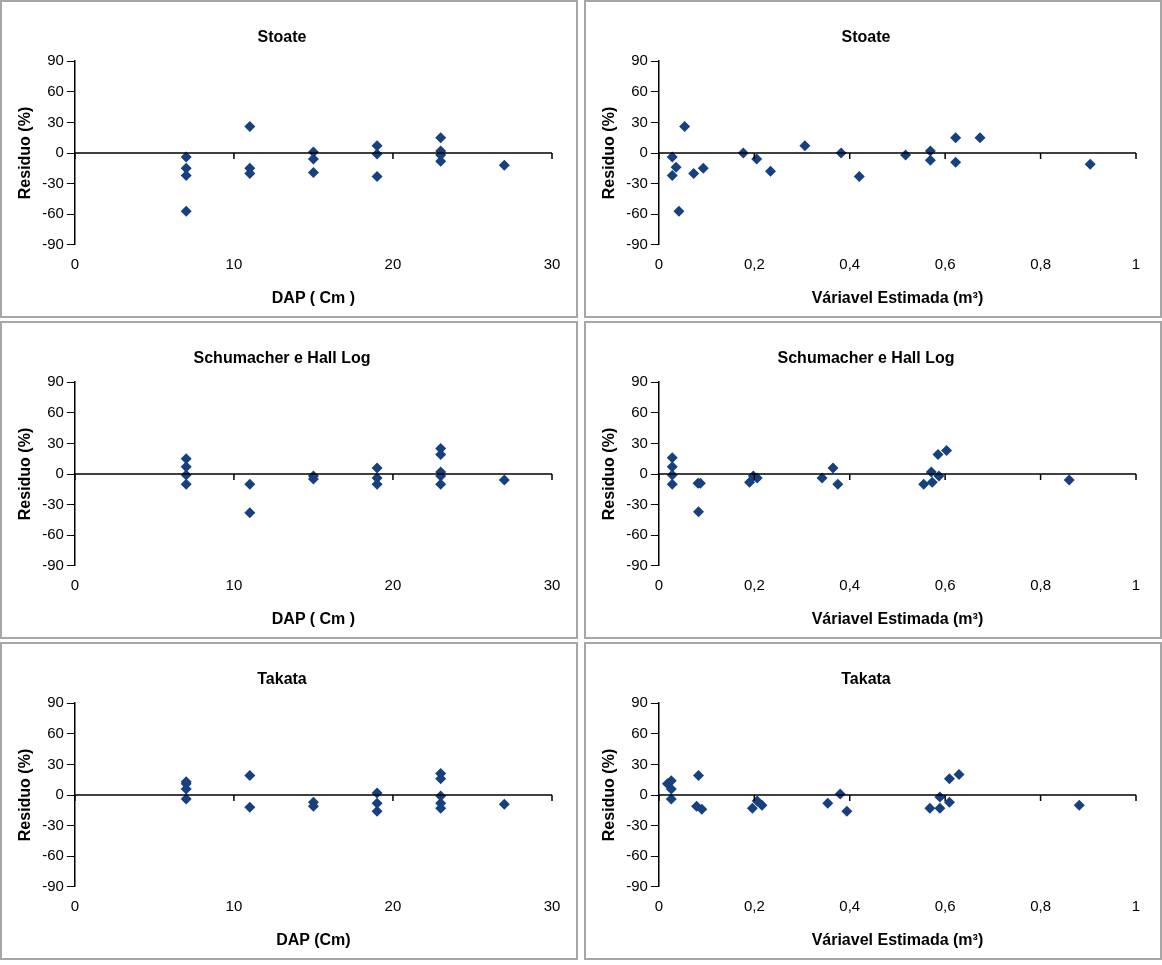 The width and height of the screenshot is (1162, 965). What do you see at coordinates (866, 37) in the screenshot?
I see `chart-title: Stoate` at bounding box center [866, 37].